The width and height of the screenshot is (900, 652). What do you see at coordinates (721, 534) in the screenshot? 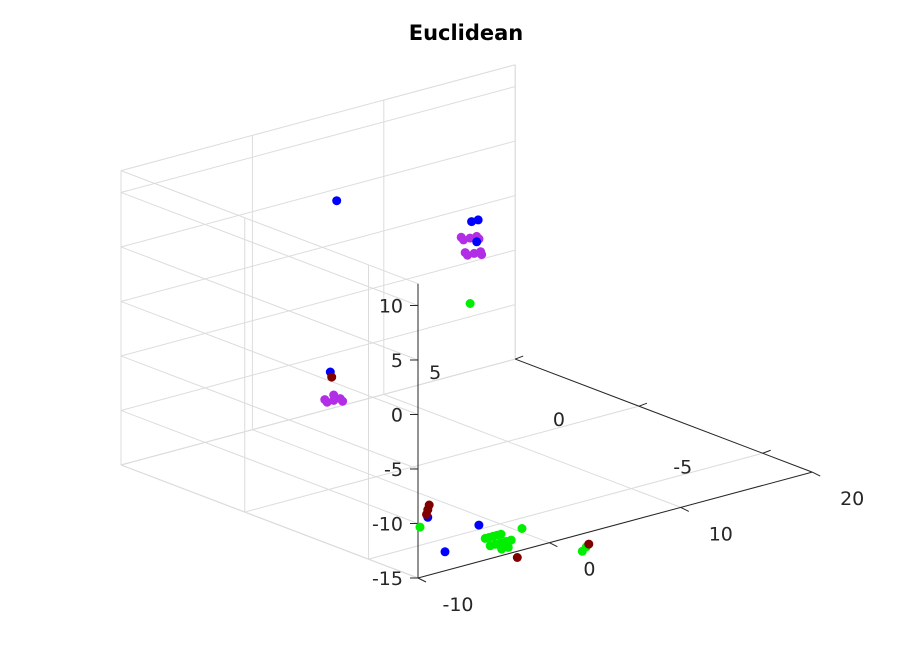
I see `x-tick-label: 10` at bounding box center [721, 534].